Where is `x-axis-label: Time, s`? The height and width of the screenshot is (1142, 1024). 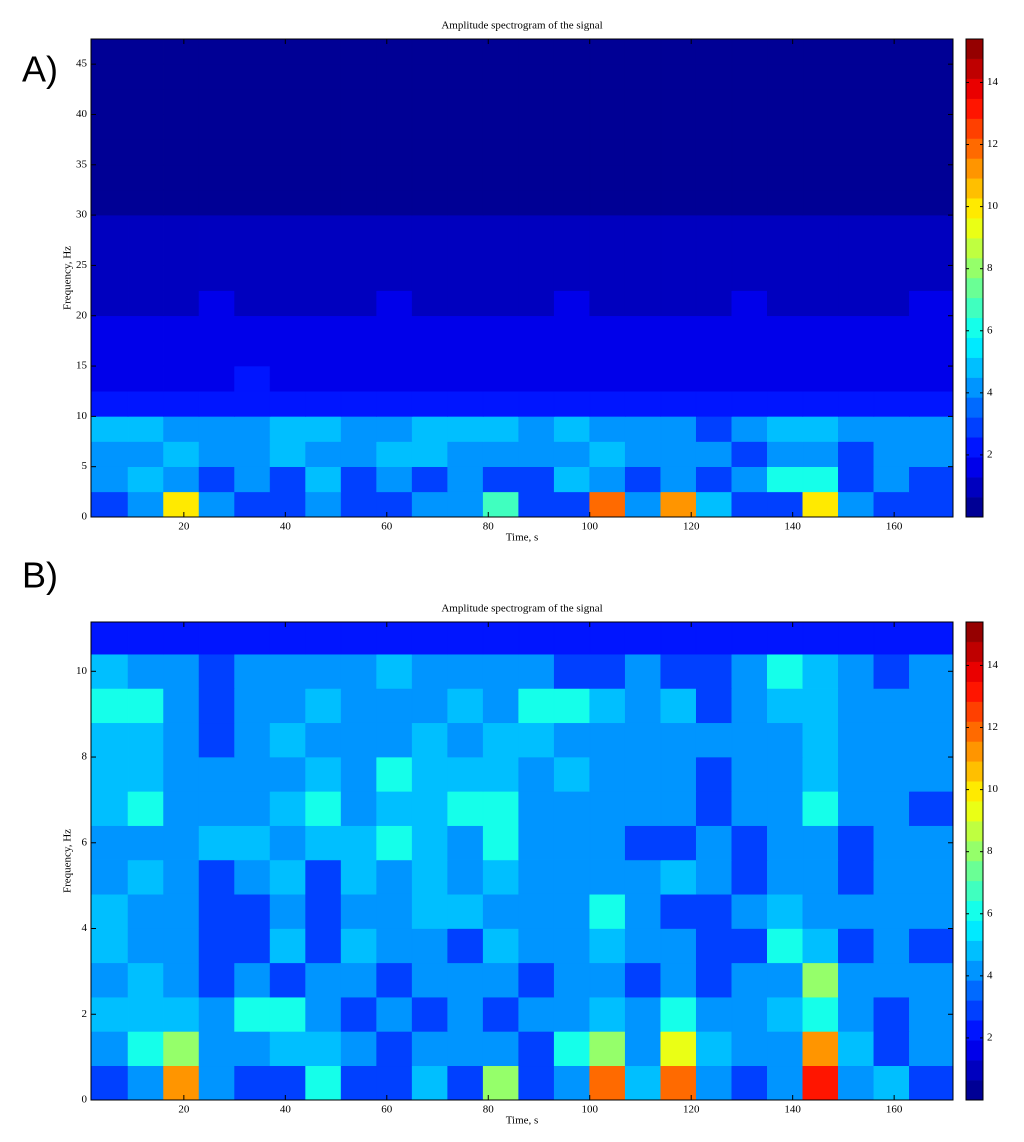 x-axis-label: Time, s is located at coordinates (522, 538).